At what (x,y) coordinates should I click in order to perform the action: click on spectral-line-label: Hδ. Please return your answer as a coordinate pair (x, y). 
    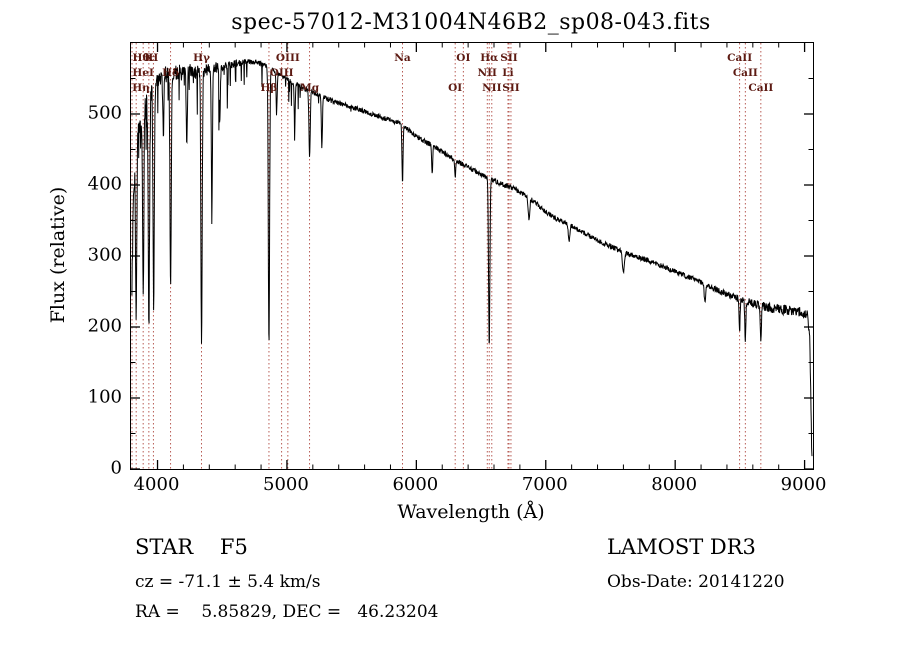
    Looking at the image, I should click on (170, 73).